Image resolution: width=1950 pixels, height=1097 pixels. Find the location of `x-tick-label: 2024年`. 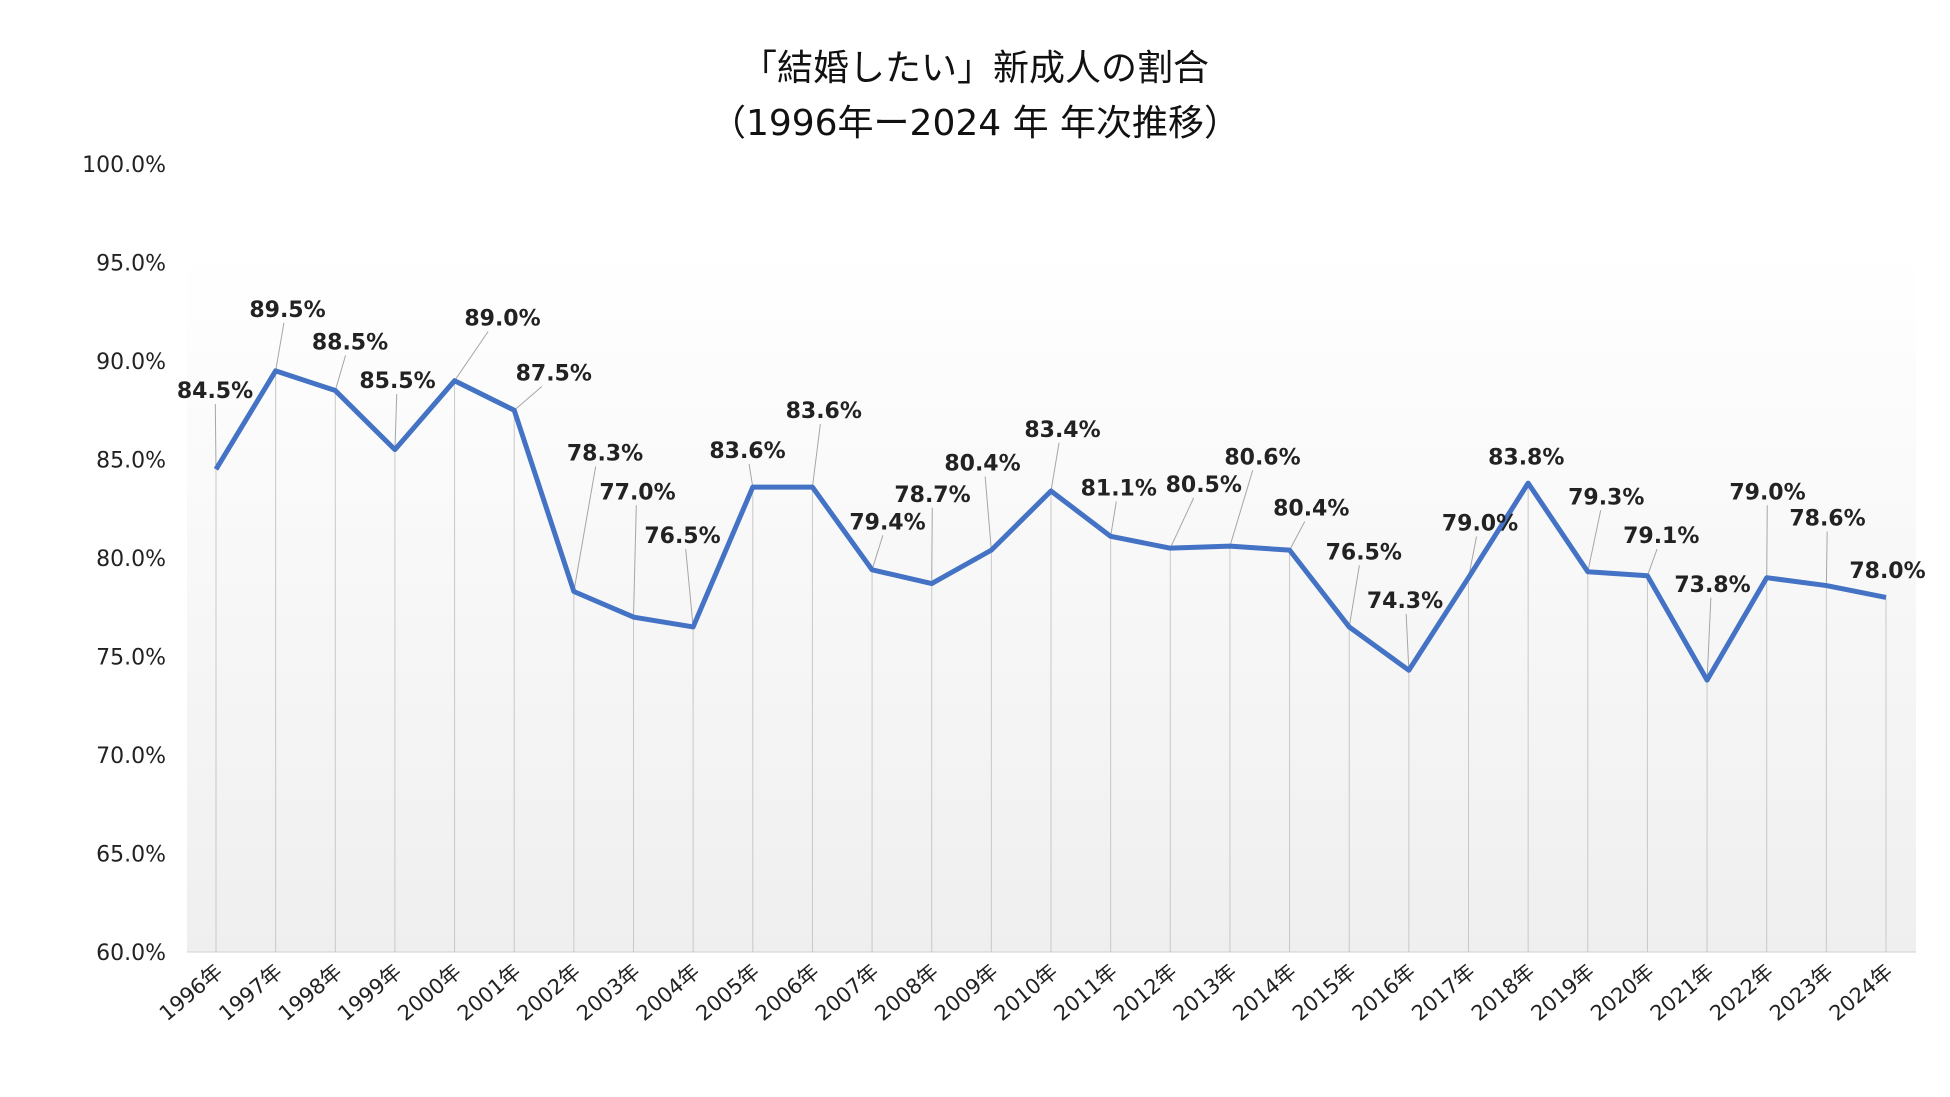

x-tick-label: 2024年 is located at coordinates (1861, 992).